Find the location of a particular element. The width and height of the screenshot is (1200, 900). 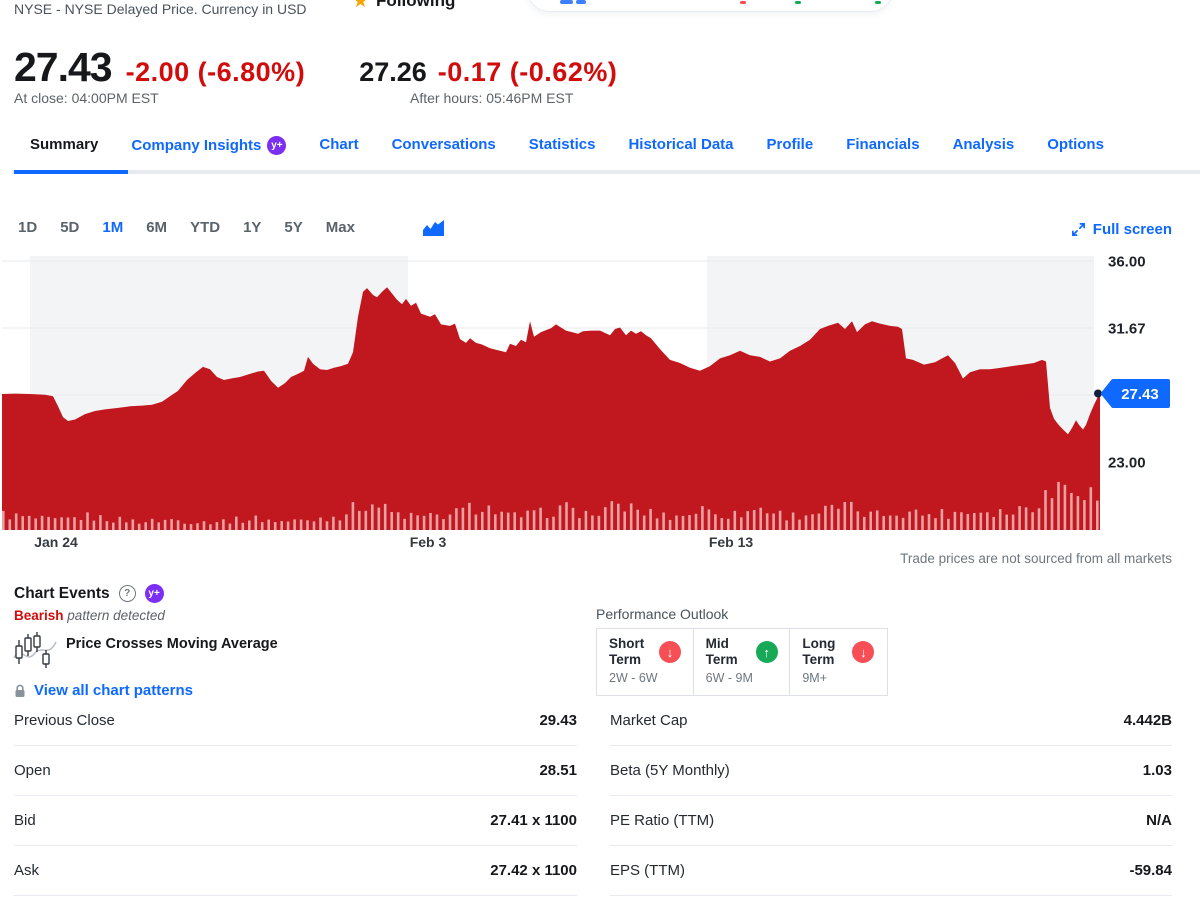

tab-chart: Chart is located at coordinates (338, 144).